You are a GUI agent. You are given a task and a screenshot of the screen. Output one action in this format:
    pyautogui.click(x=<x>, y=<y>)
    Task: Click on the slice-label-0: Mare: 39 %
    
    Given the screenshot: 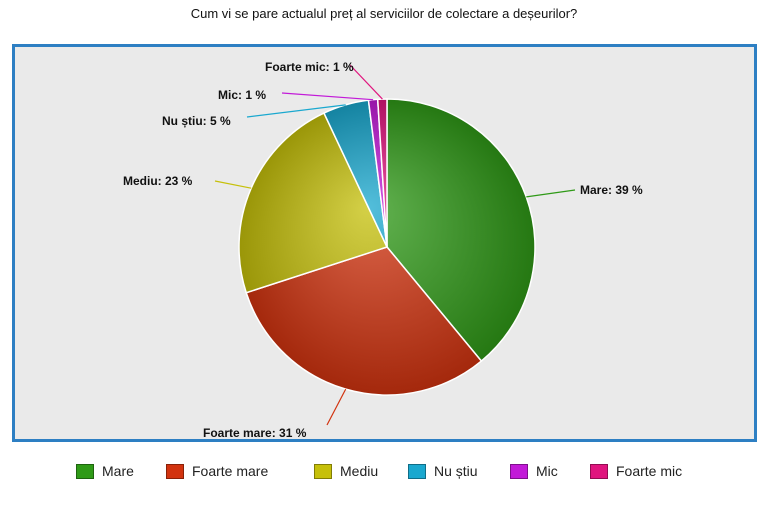 What is the action you would take?
    pyautogui.click(x=611, y=190)
    